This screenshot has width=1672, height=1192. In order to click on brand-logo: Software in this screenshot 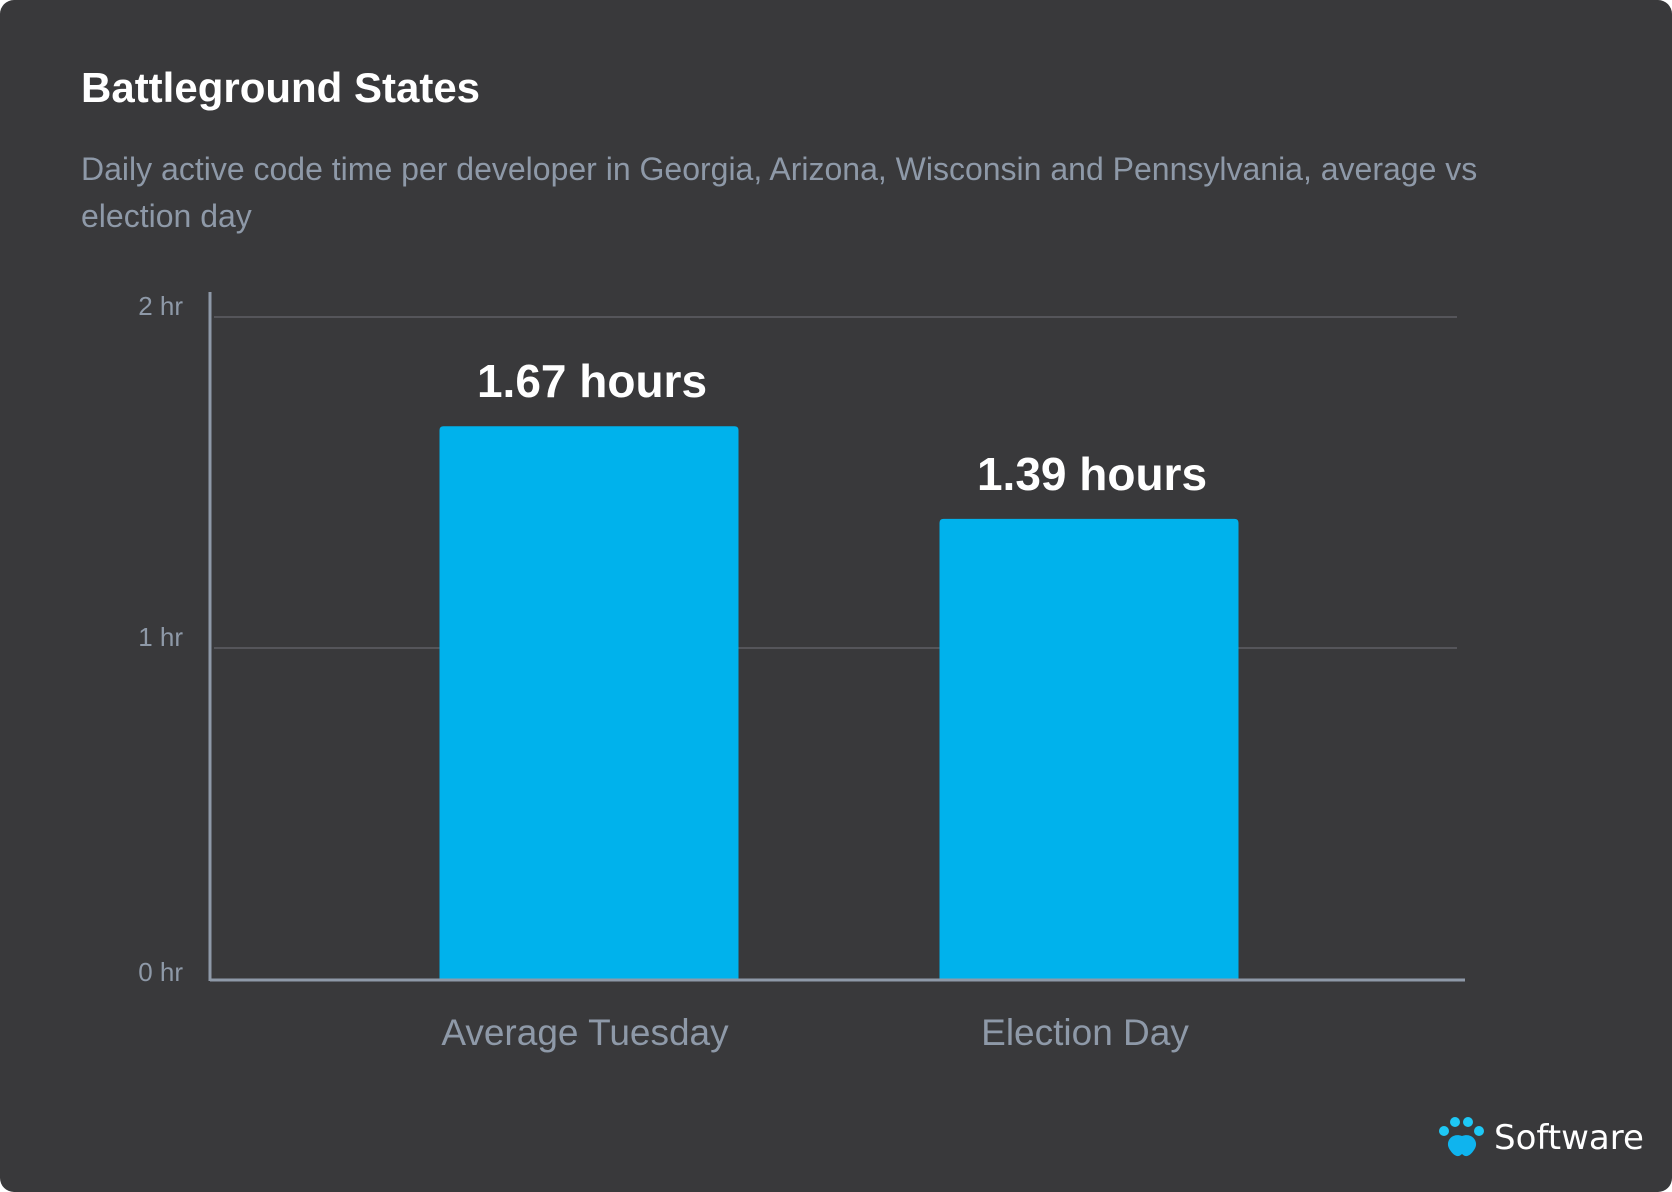, I will do `click(1541, 1138)`.